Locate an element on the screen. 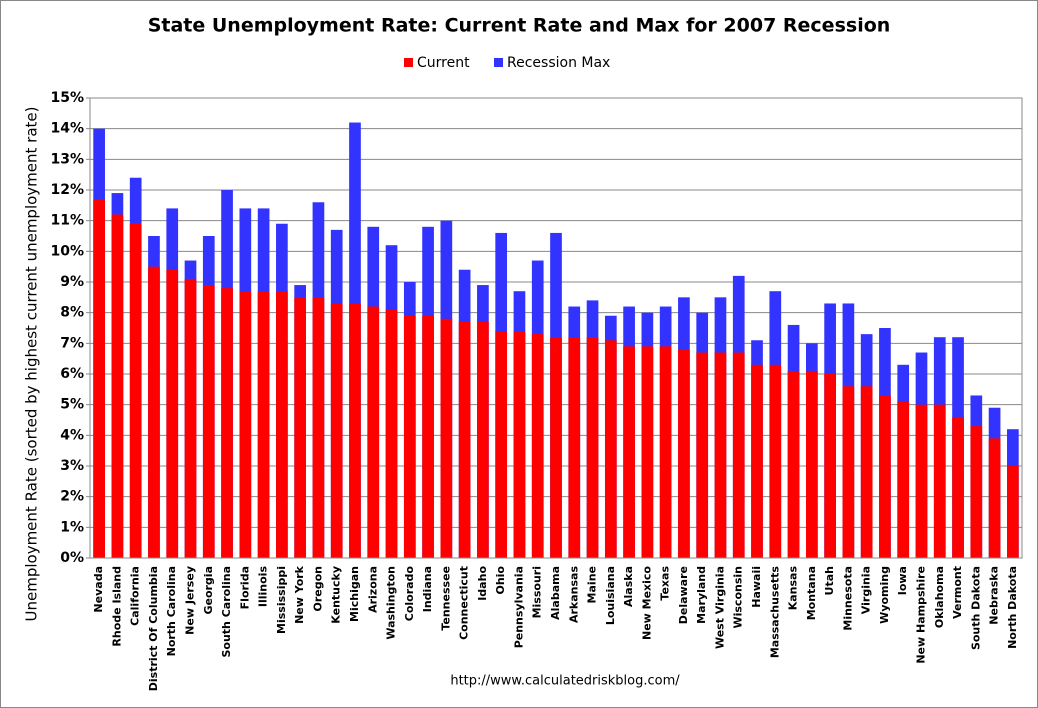  x-tick-label: New Jersey is located at coordinates (190, 600).